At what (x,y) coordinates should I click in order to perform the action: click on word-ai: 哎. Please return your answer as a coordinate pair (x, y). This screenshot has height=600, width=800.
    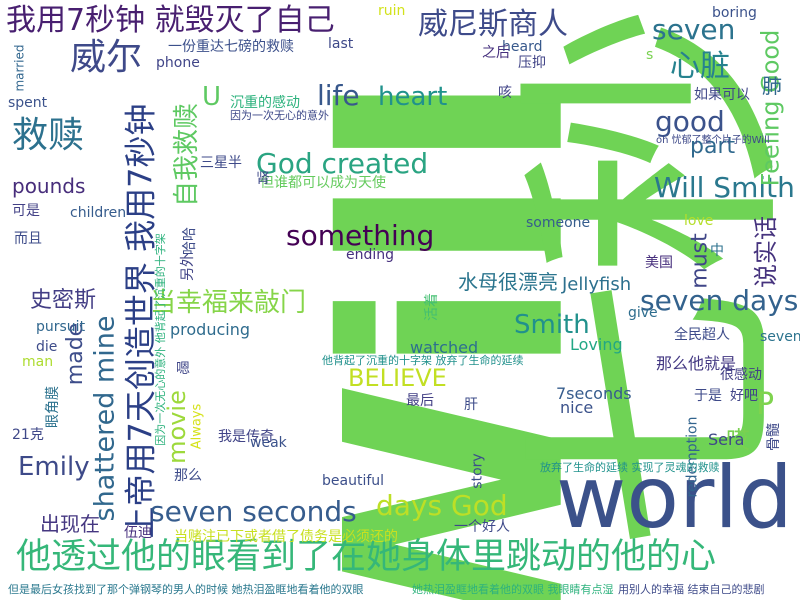
    Looking at the image, I should click on (738, 440).